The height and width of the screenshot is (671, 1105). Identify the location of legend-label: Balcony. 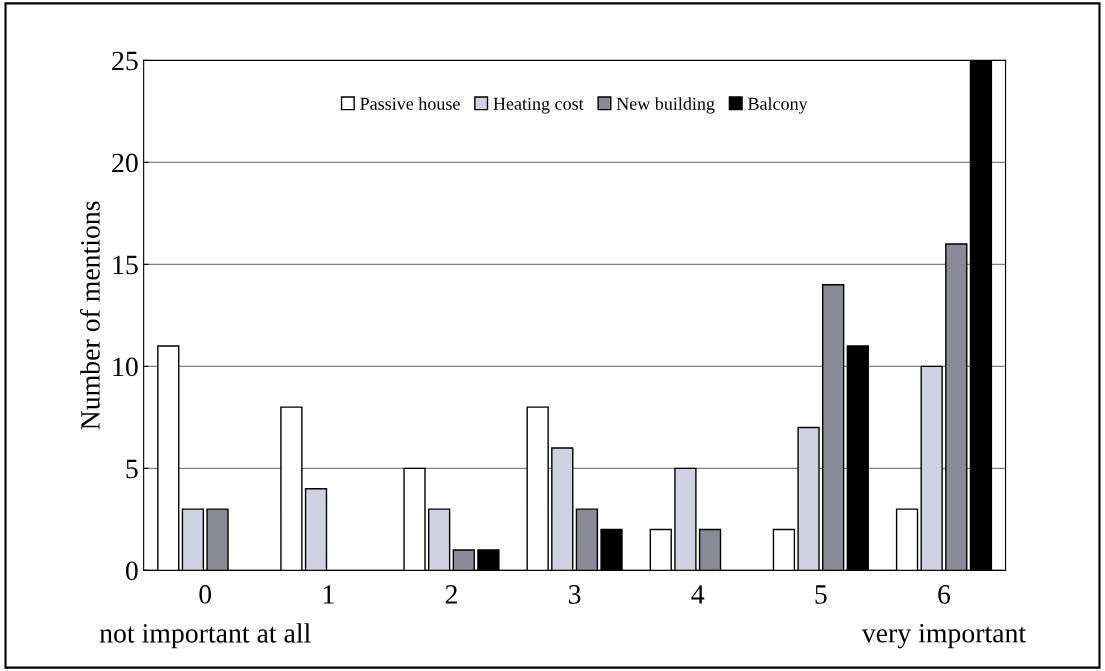
(777, 105).